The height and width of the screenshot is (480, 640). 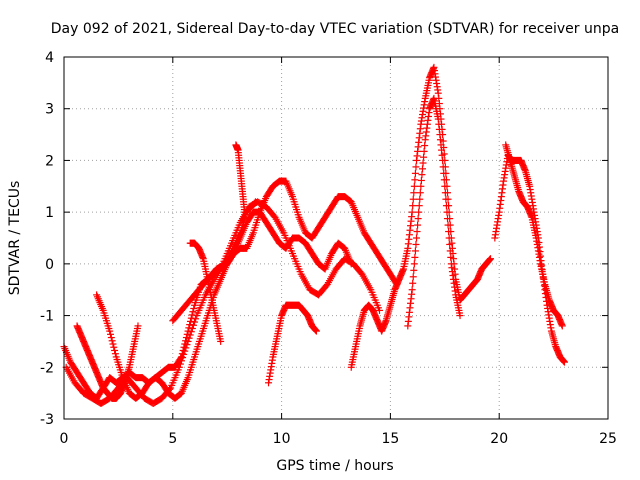 I want to click on y-tick-label: 4, so click(x=49, y=58).